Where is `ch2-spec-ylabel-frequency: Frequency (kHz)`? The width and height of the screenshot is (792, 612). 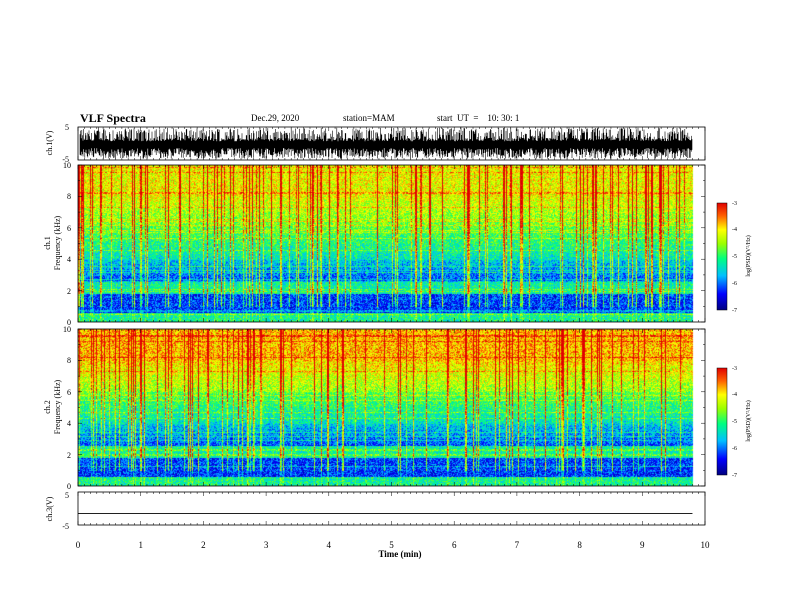 ch2-spec-ylabel-frequency: Frequency (kHz) is located at coordinates (57, 406).